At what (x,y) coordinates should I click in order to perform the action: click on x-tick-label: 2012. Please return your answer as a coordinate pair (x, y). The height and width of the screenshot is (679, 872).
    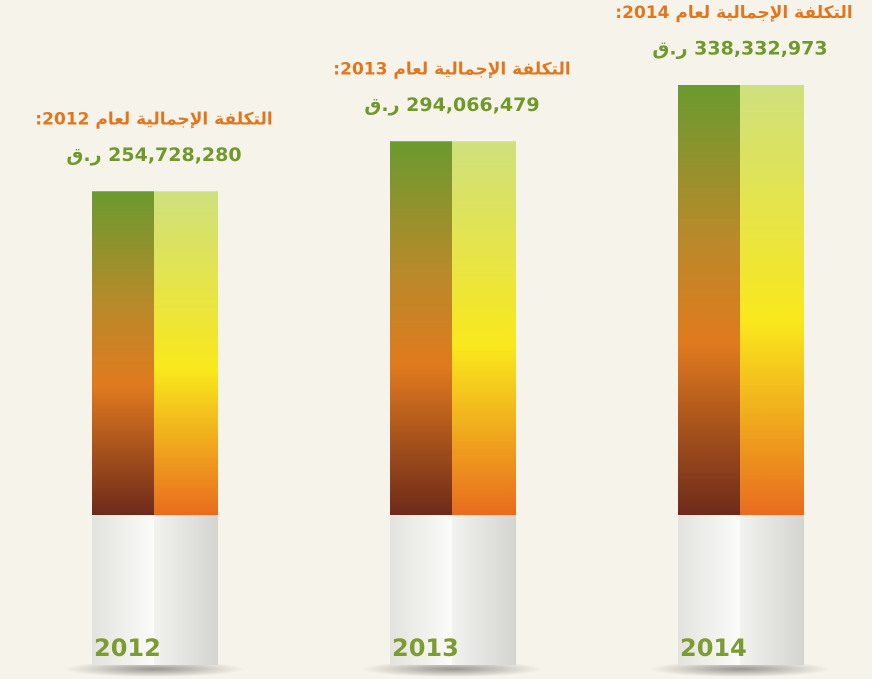
    Looking at the image, I should click on (127, 648).